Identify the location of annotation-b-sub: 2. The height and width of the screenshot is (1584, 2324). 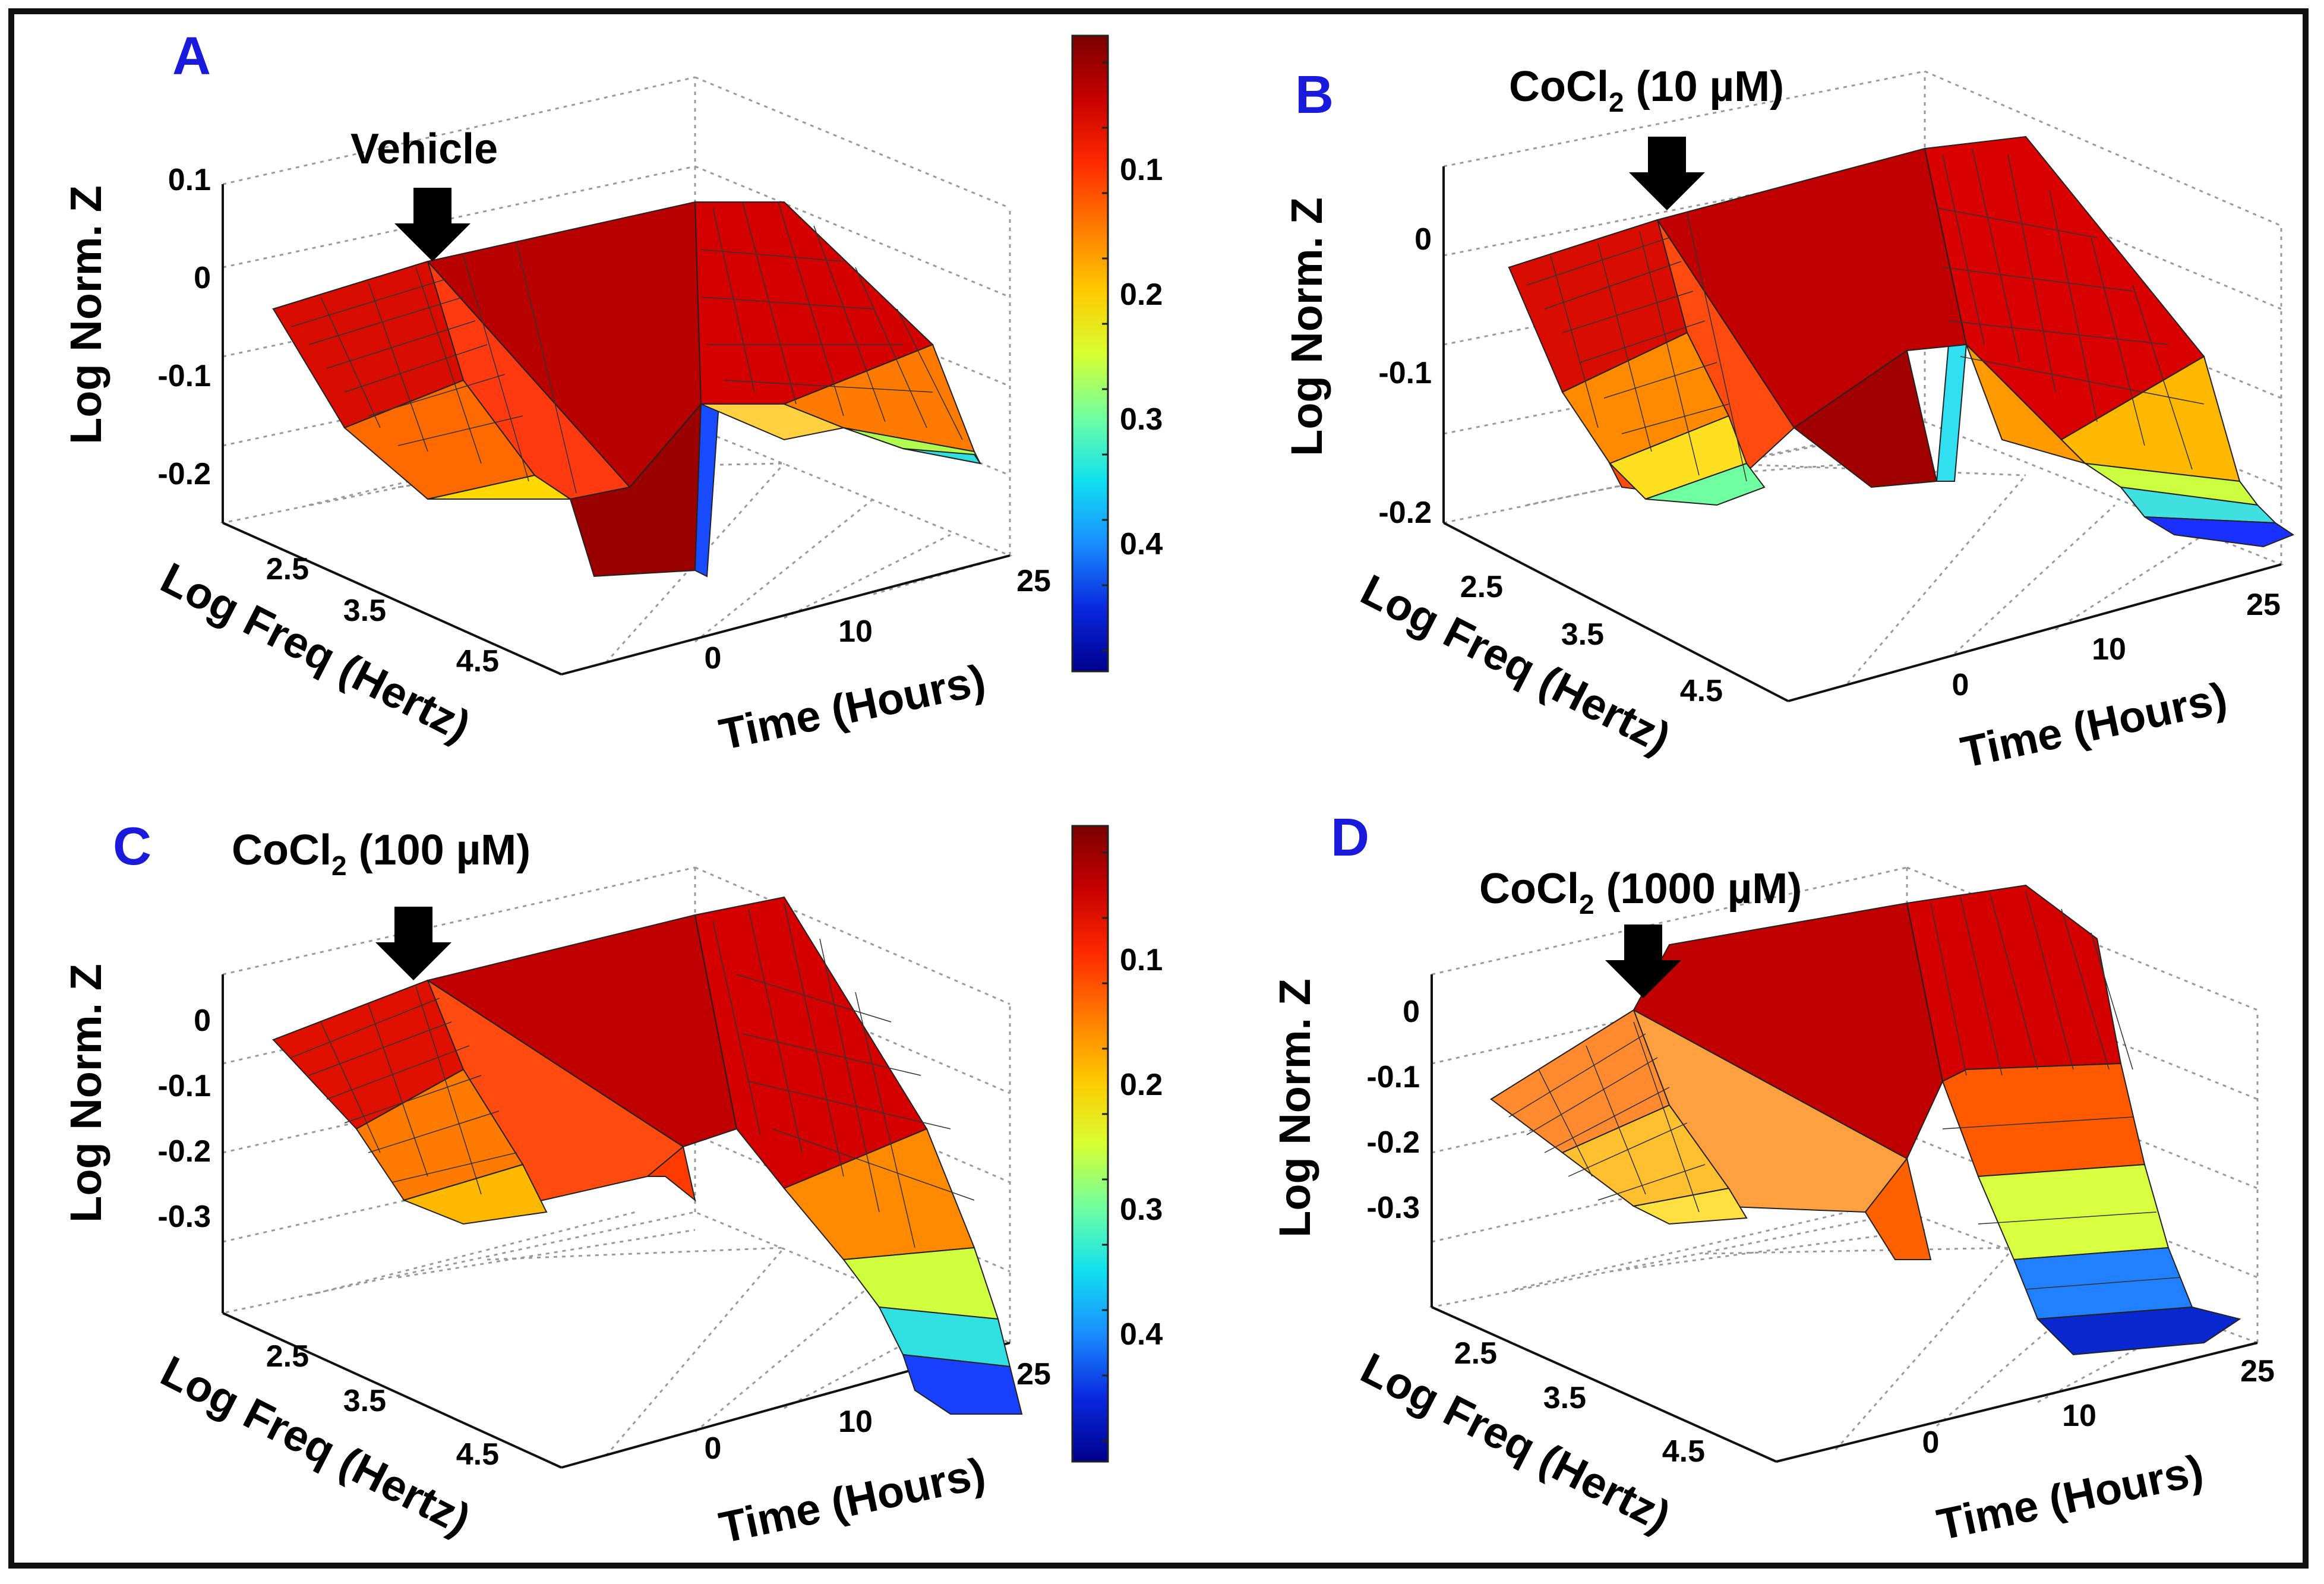
(1616, 103).